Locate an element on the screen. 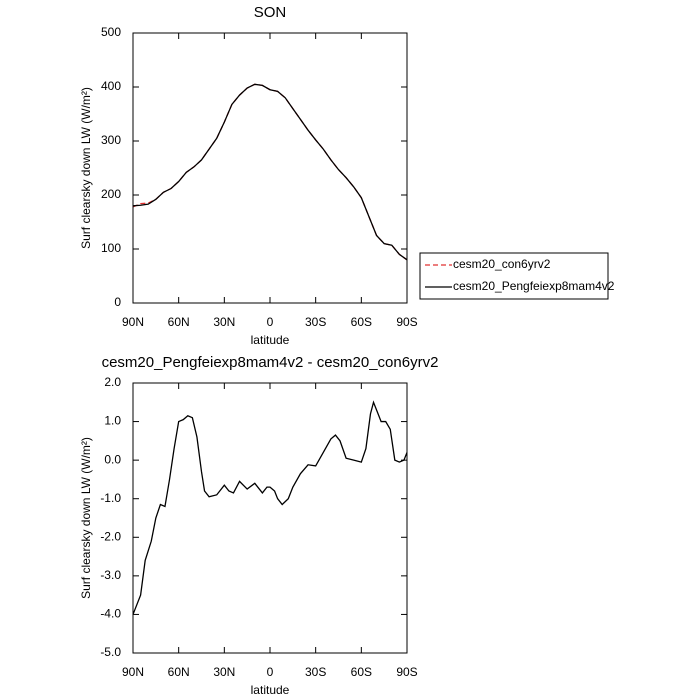 This screenshot has width=700, height=700. y-tick-label: -1.0 is located at coordinates (110, 498).